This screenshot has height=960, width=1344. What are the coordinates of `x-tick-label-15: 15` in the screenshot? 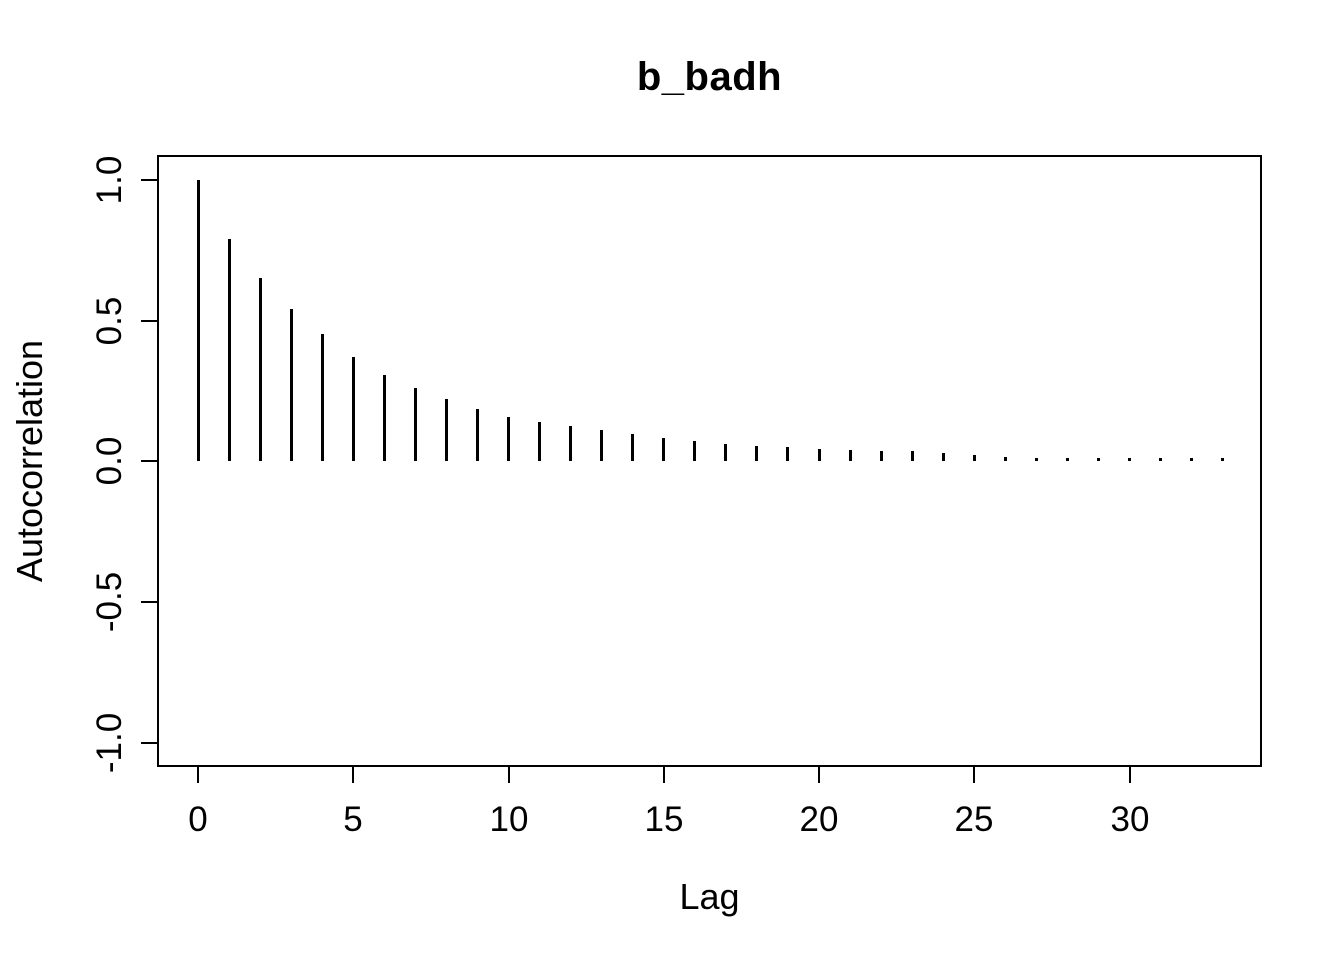 It's located at (664, 819).